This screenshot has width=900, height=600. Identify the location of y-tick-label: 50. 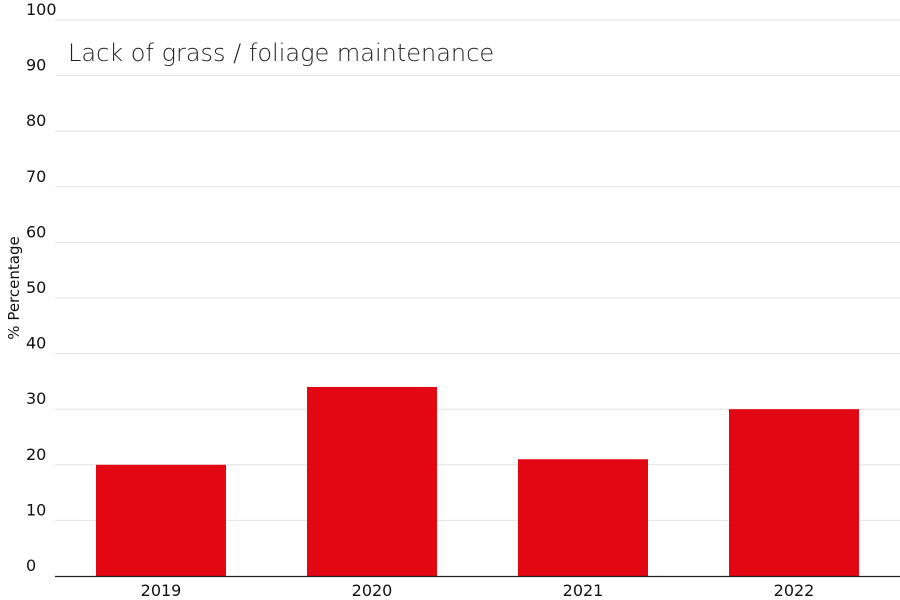
(36, 287).